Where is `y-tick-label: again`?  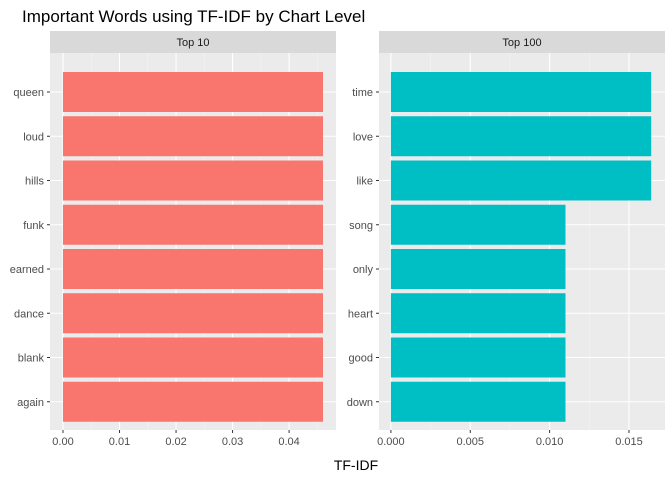 y-tick-label: again is located at coordinates (30, 403).